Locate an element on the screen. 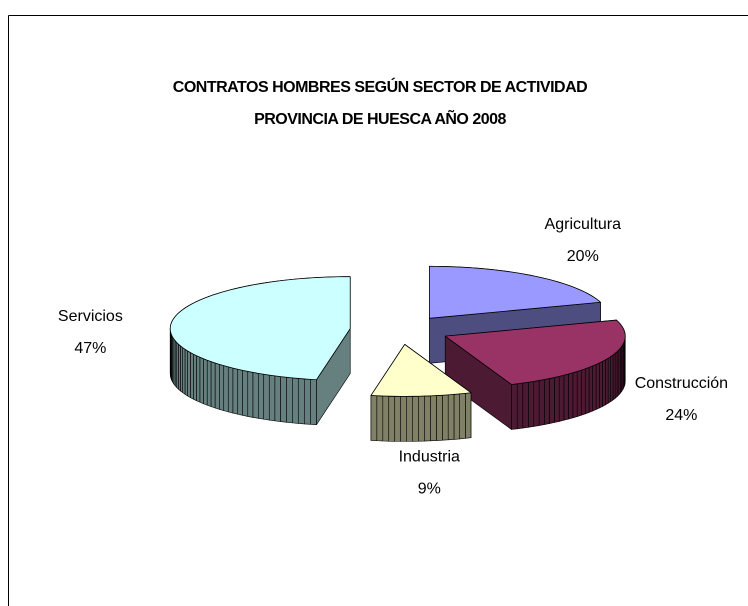 This screenshot has height=606, width=748. slice-label: Industria is located at coordinates (429, 456).